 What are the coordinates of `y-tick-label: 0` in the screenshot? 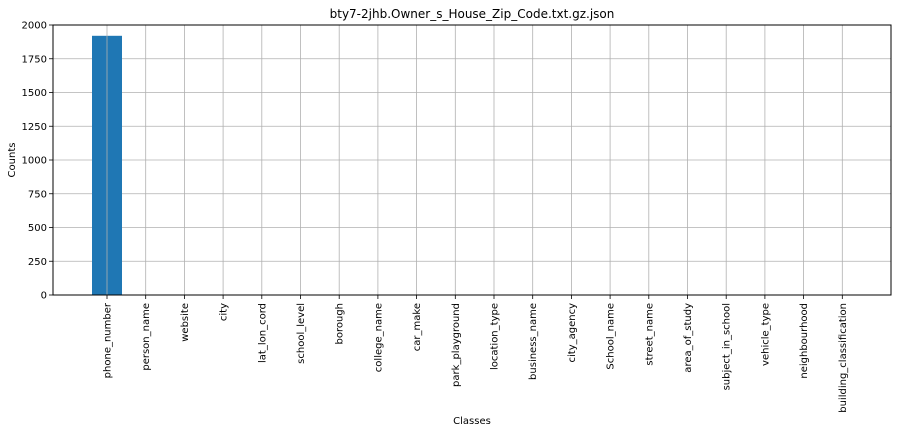 It's located at (44, 296).